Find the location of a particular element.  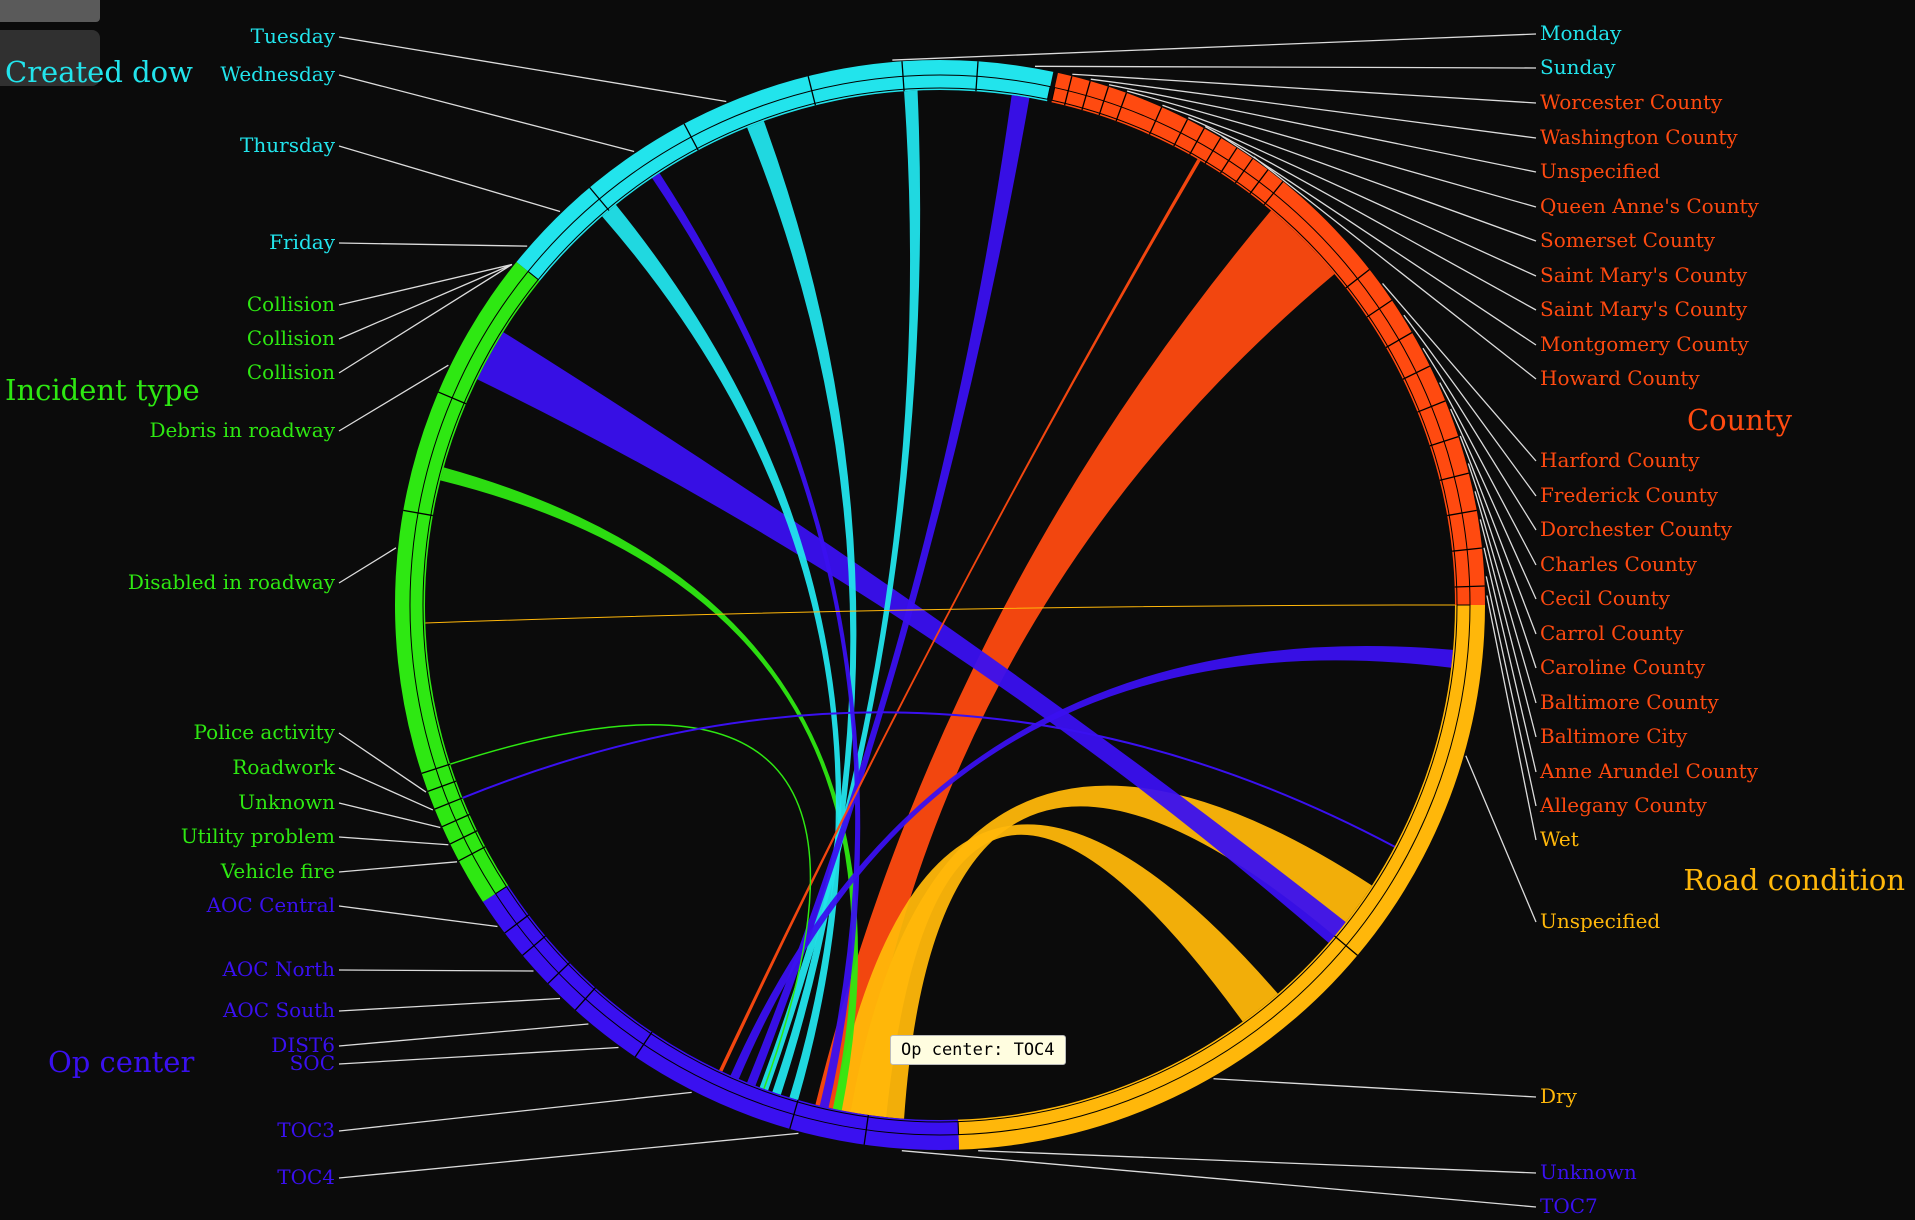

corner-panel is located at coordinates (50, 58).